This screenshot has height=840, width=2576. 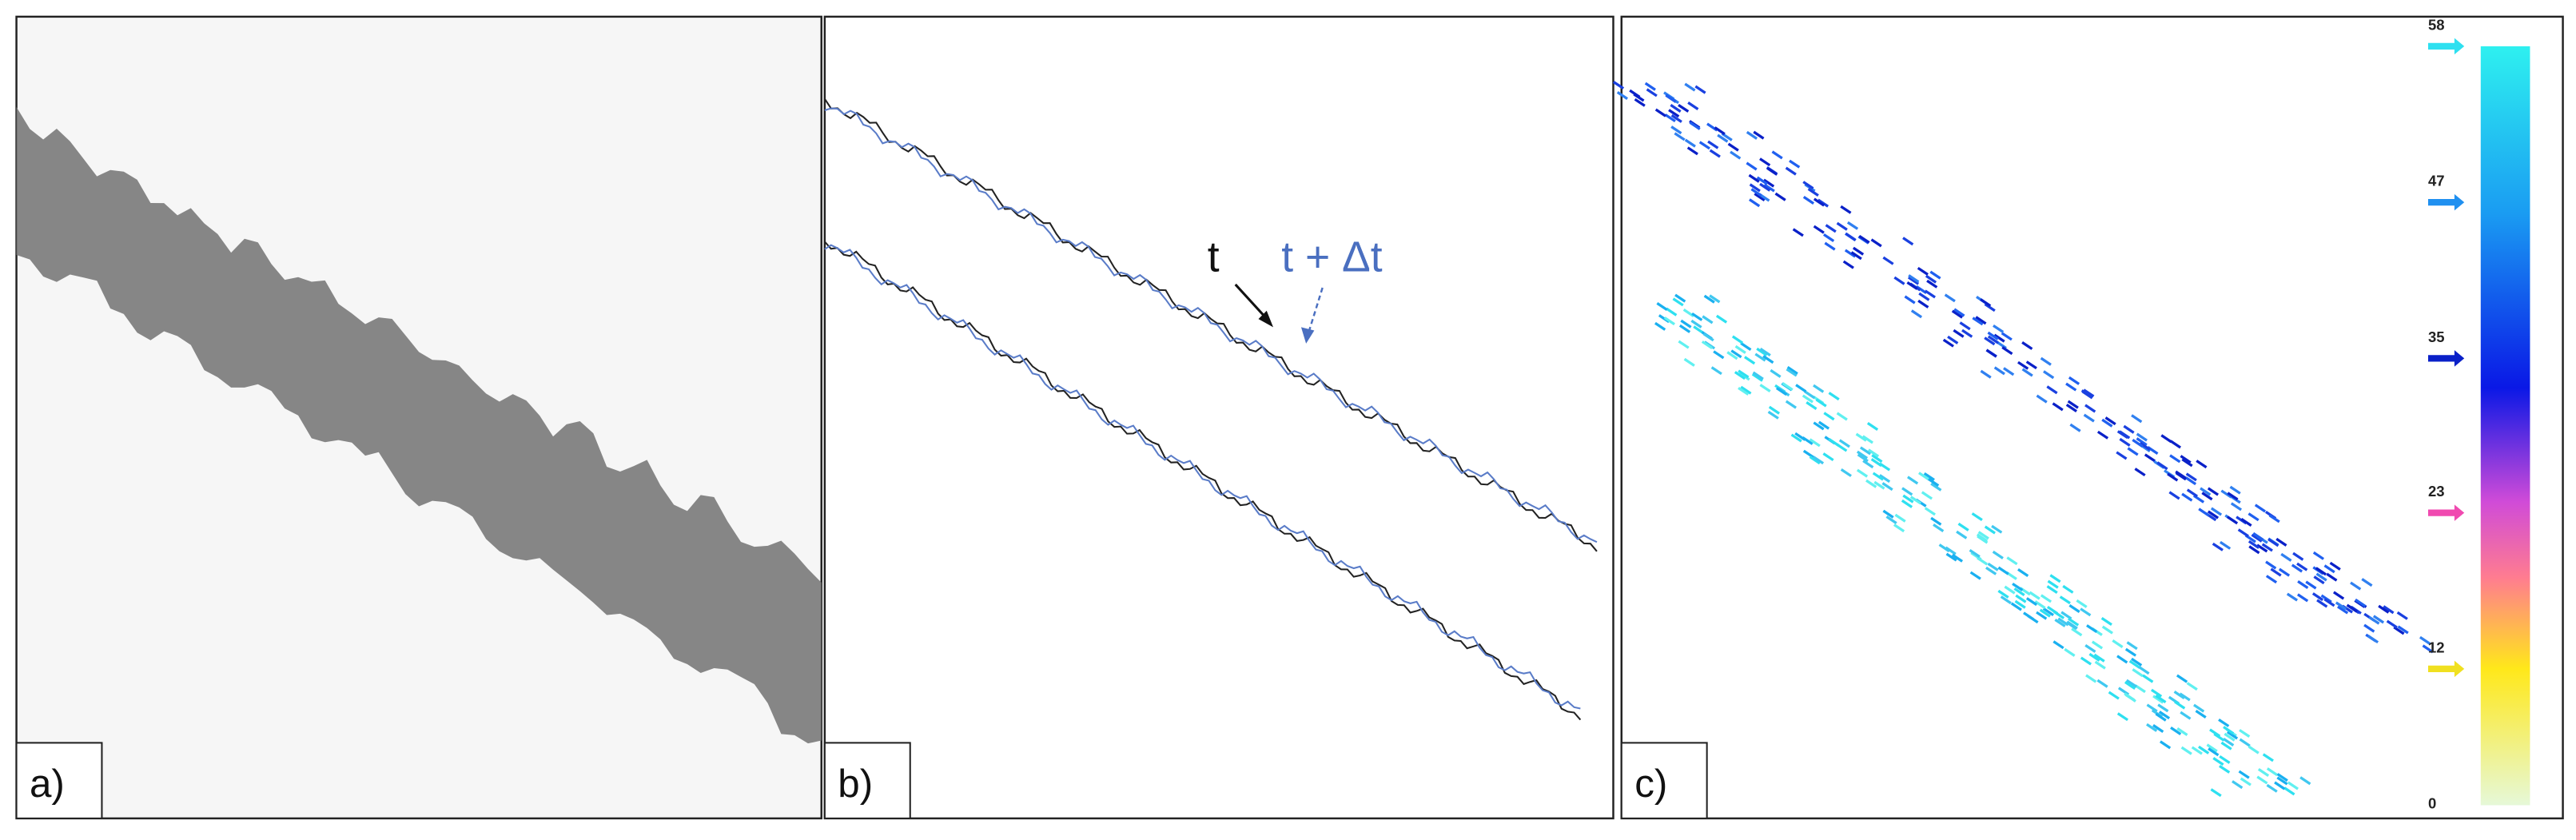 I want to click on panel-labels: a) b) c), so click(x=861, y=780).